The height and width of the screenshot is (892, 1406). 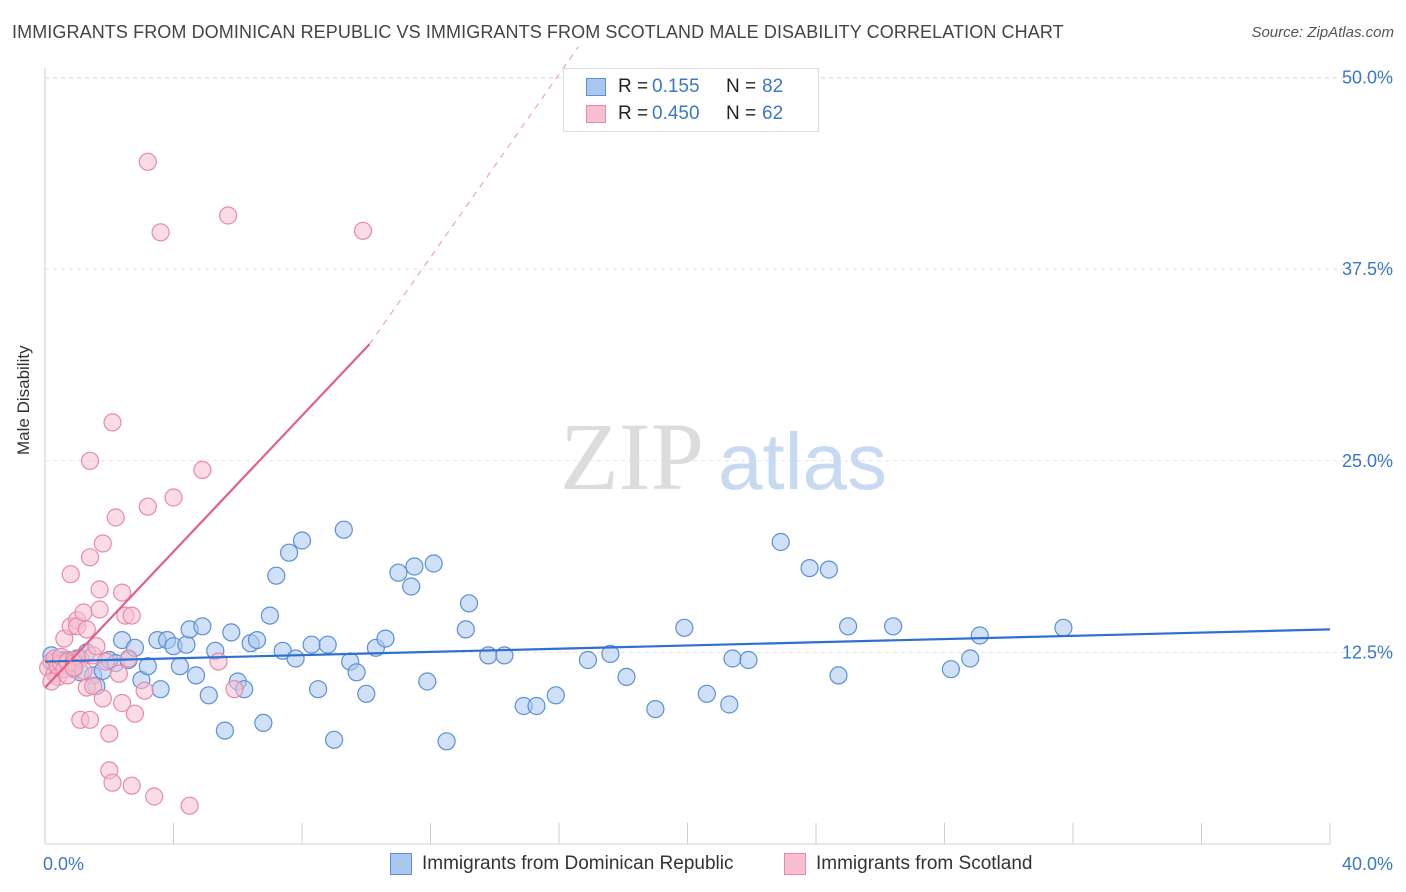 What do you see at coordinates (578, 863) in the screenshot?
I see `bottom-legend-label-dominican: Immigrants from Dominican Republic` at bounding box center [578, 863].